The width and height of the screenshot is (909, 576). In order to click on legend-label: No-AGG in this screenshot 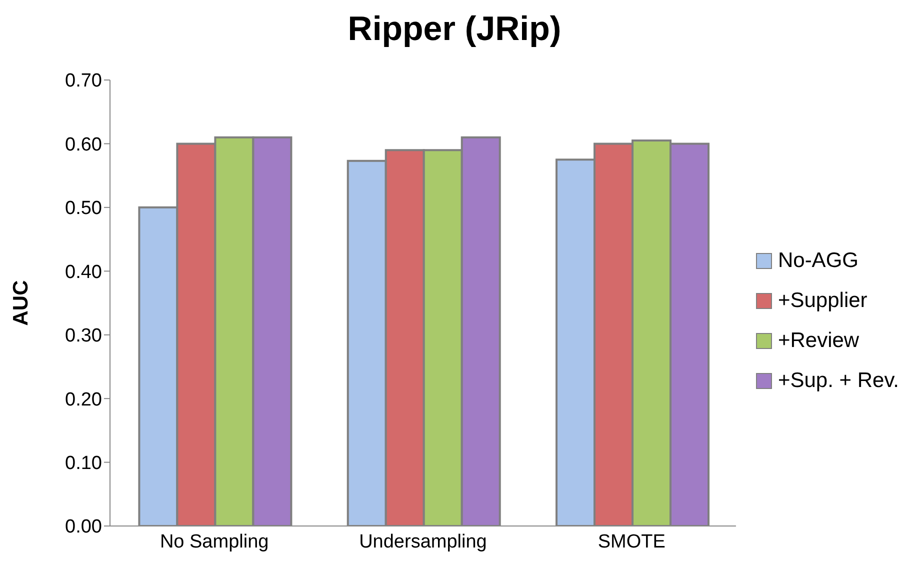, I will do `click(818, 261)`.